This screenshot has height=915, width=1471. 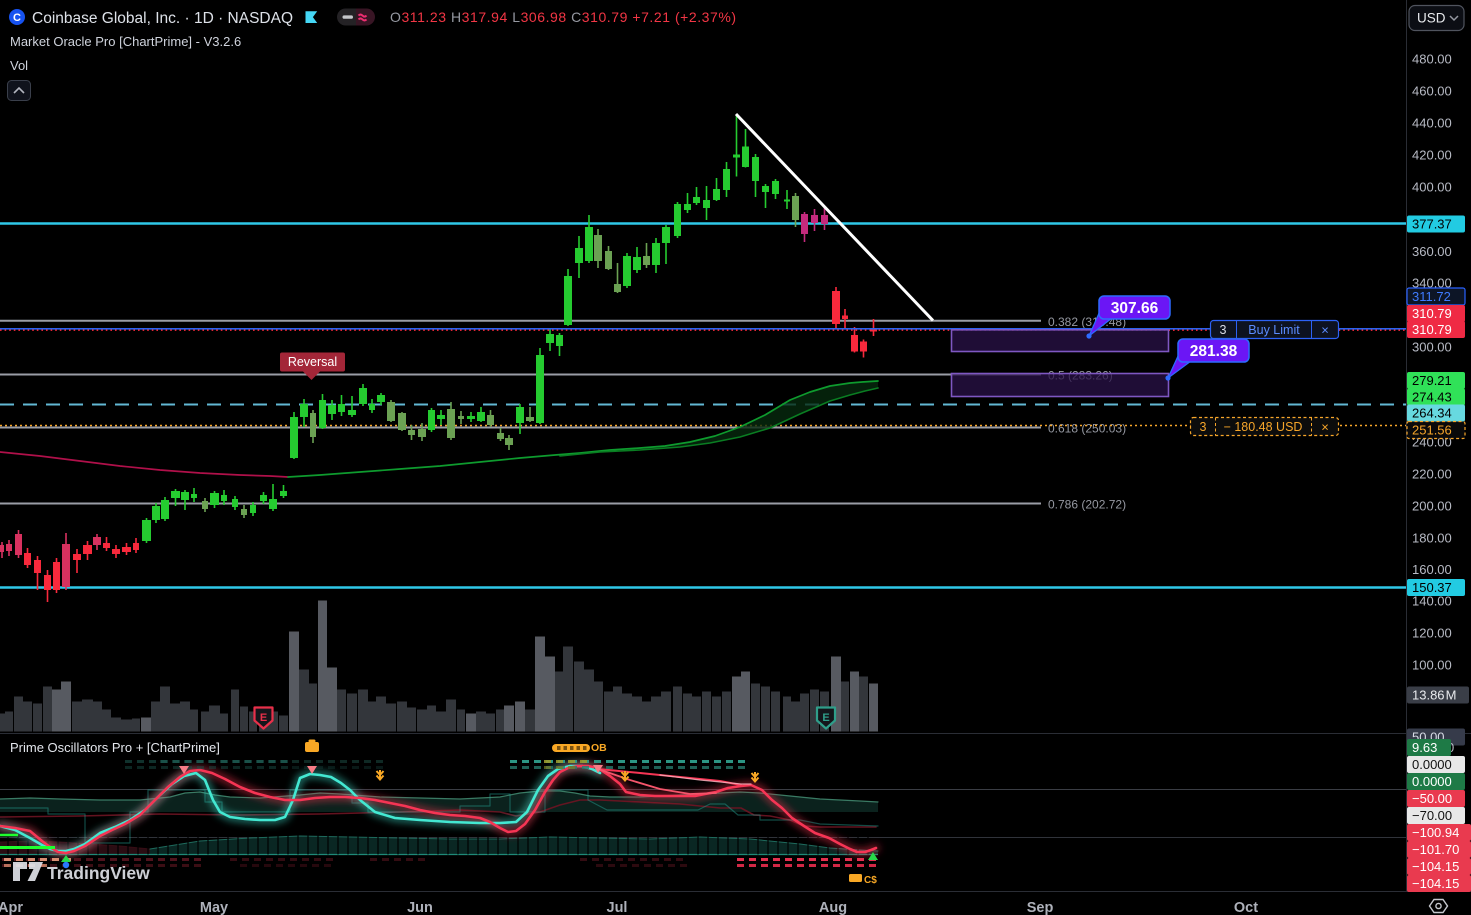 I want to click on svg-text: −101.70, so click(x=1435, y=849).